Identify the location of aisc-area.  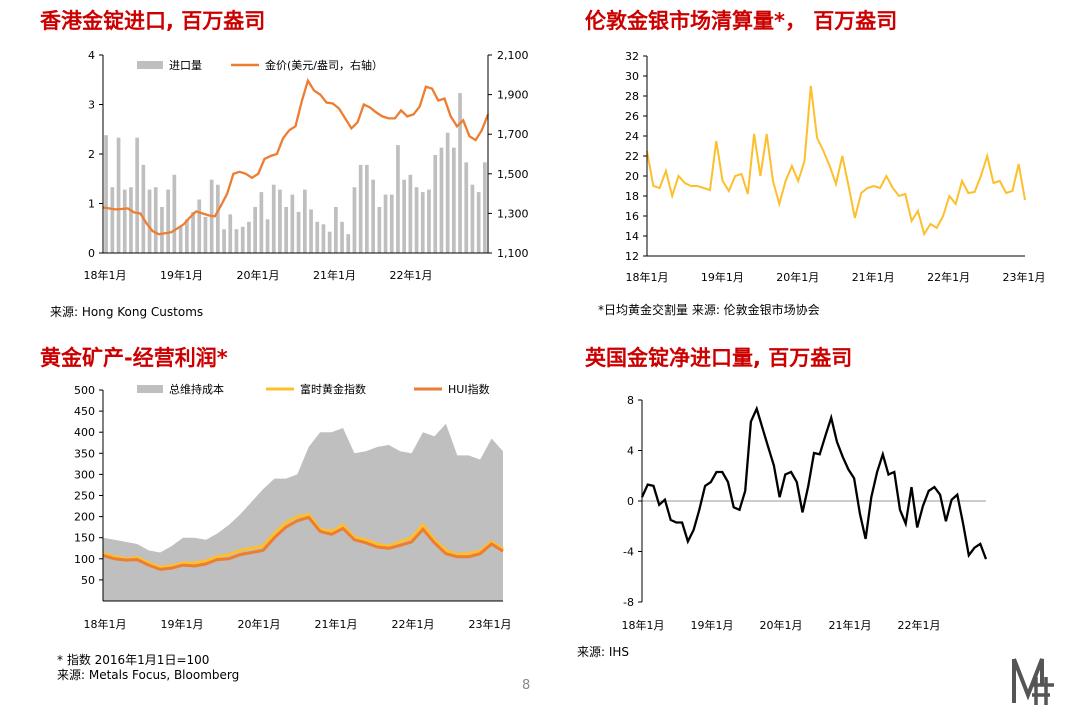
(303, 512).